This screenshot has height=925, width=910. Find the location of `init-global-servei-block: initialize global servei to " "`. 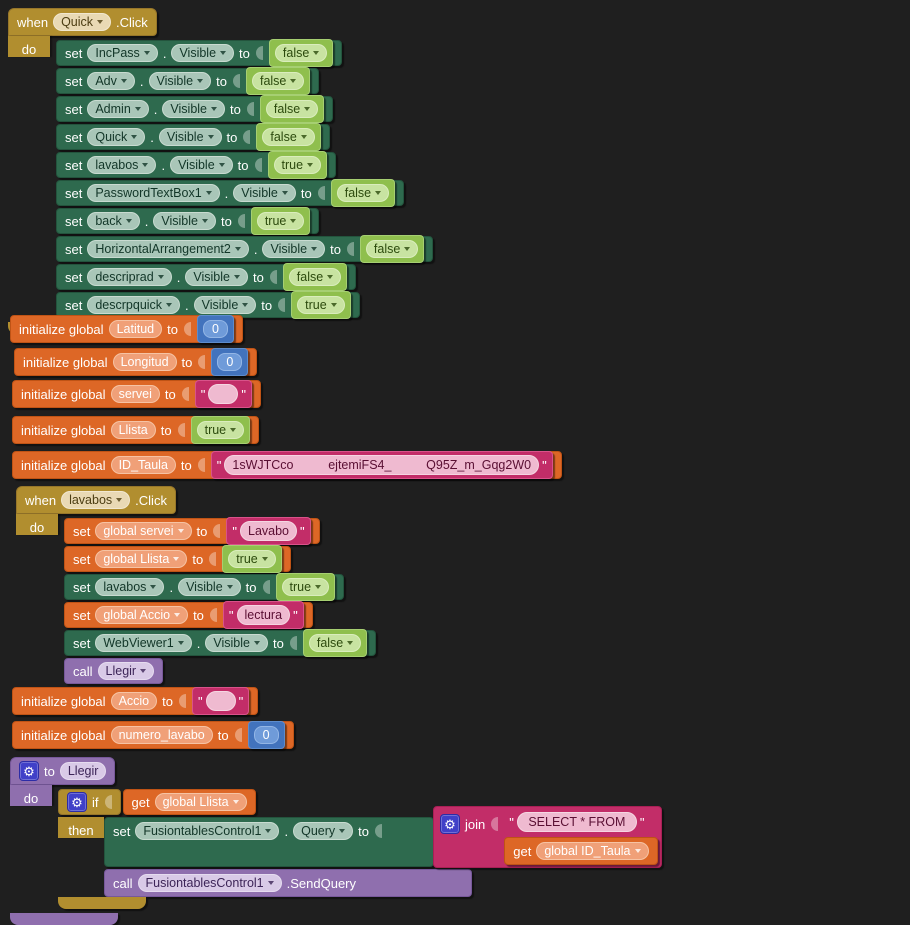

init-global-servei-block: initialize global servei to " " is located at coordinates (136, 394).